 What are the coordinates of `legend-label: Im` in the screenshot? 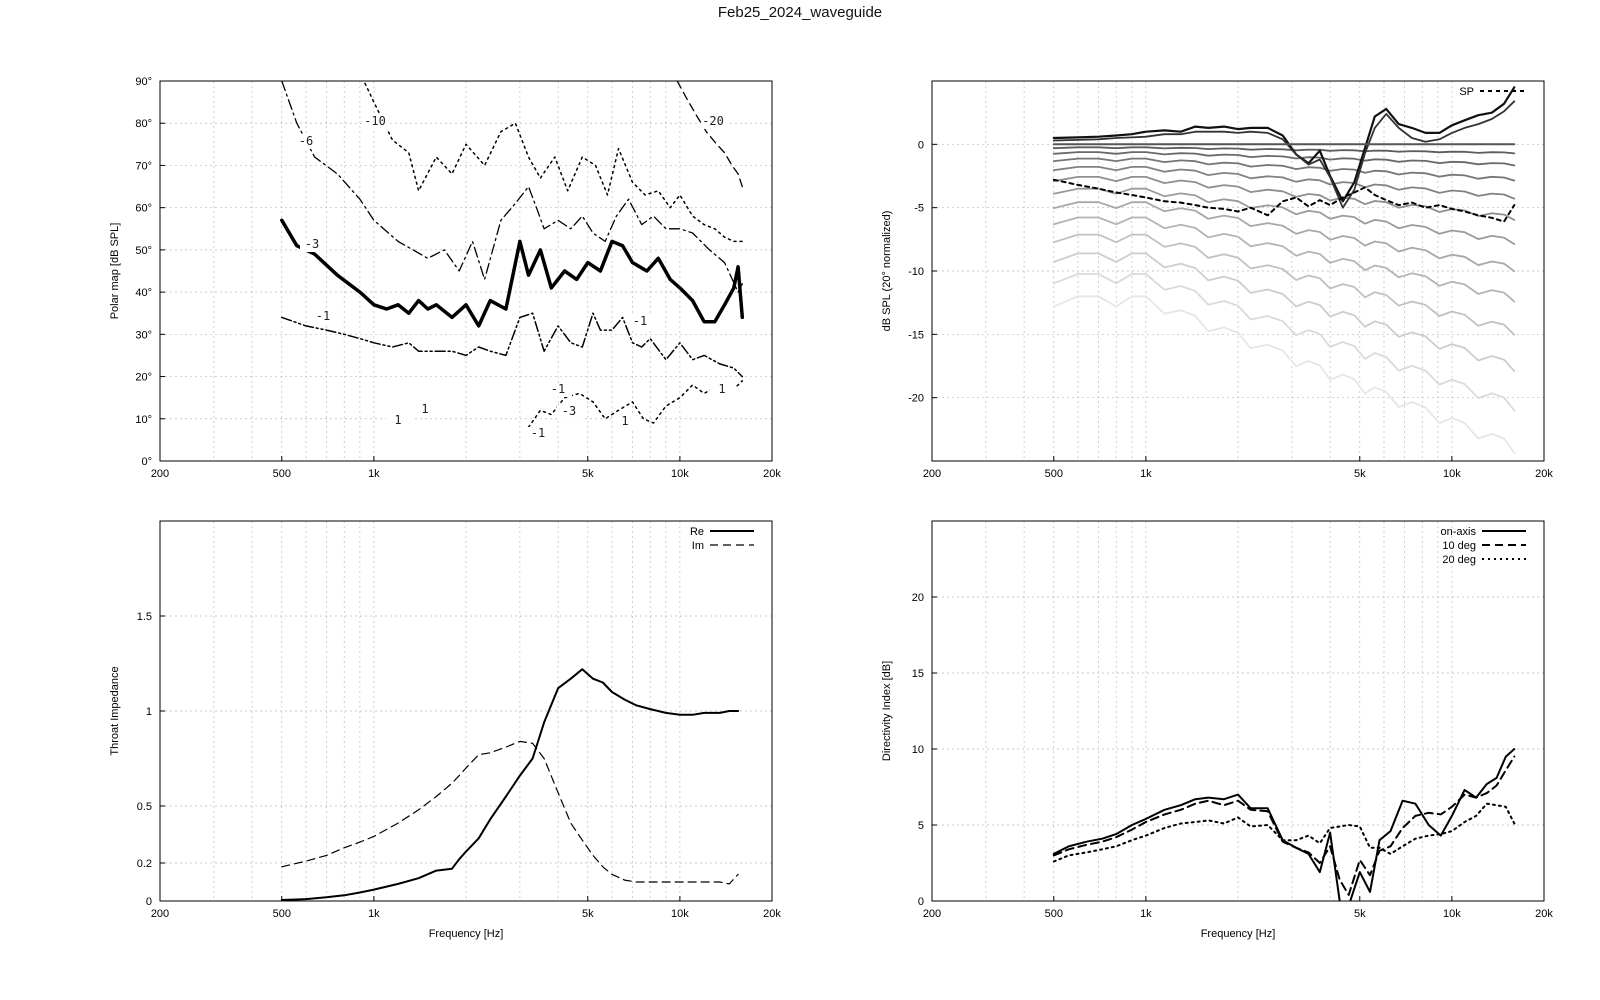 It's located at (698, 546).